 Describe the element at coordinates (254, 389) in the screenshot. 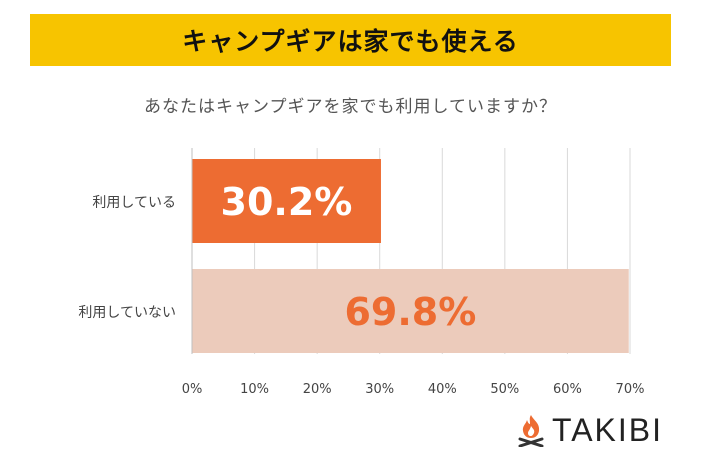

I see `x-tick-label: 10%` at that location.